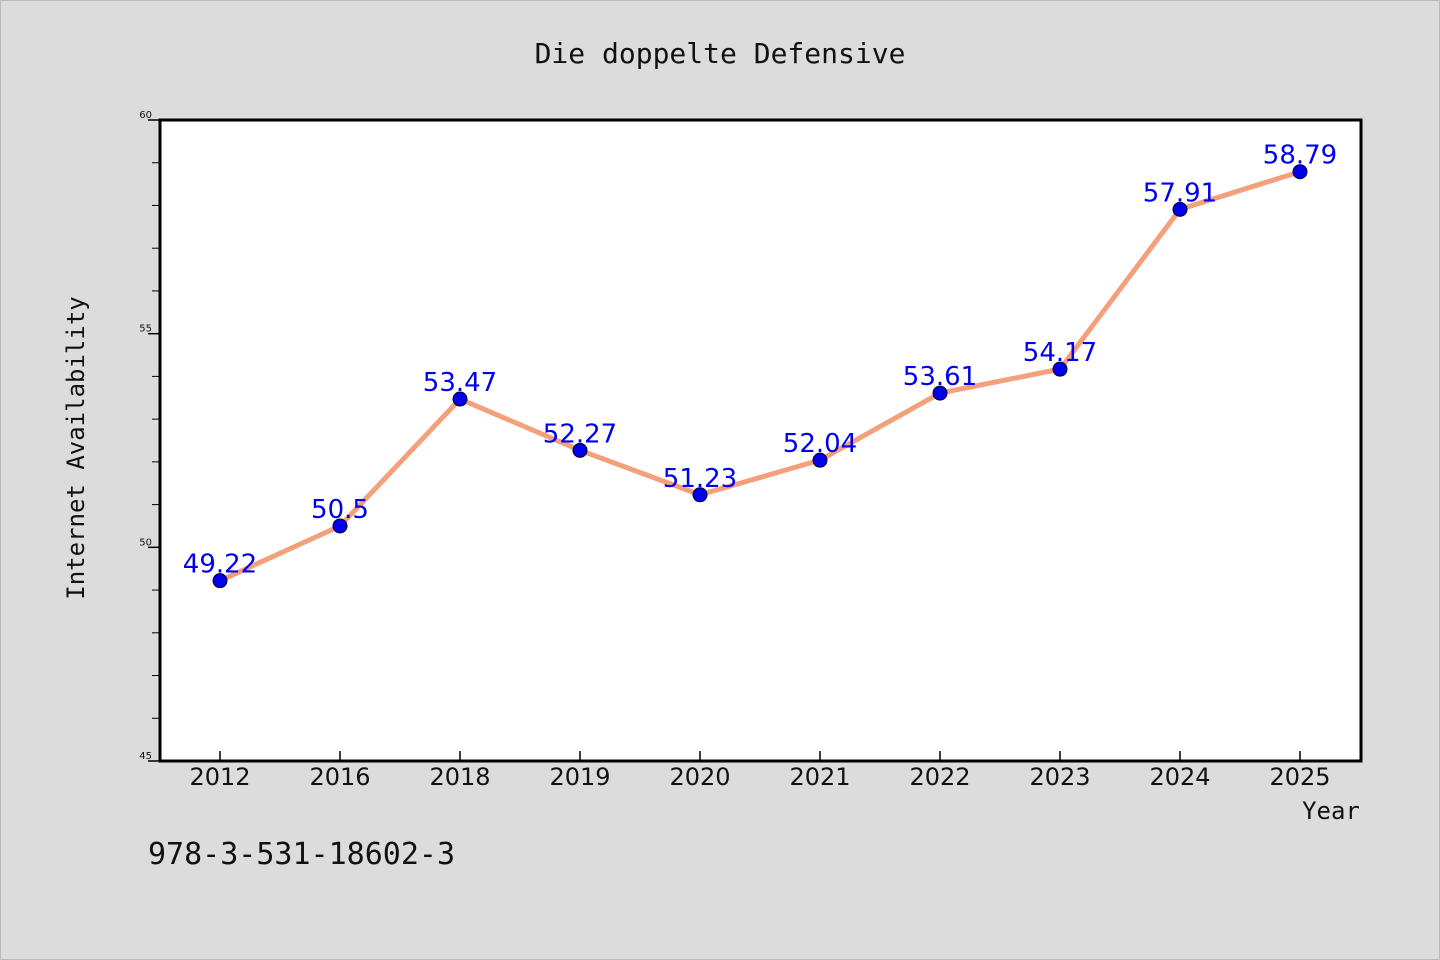 This screenshot has width=1440, height=960. What do you see at coordinates (580, 434) in the screenshot?
I see `data-label: 52.27` at bounding box center [580, 434].